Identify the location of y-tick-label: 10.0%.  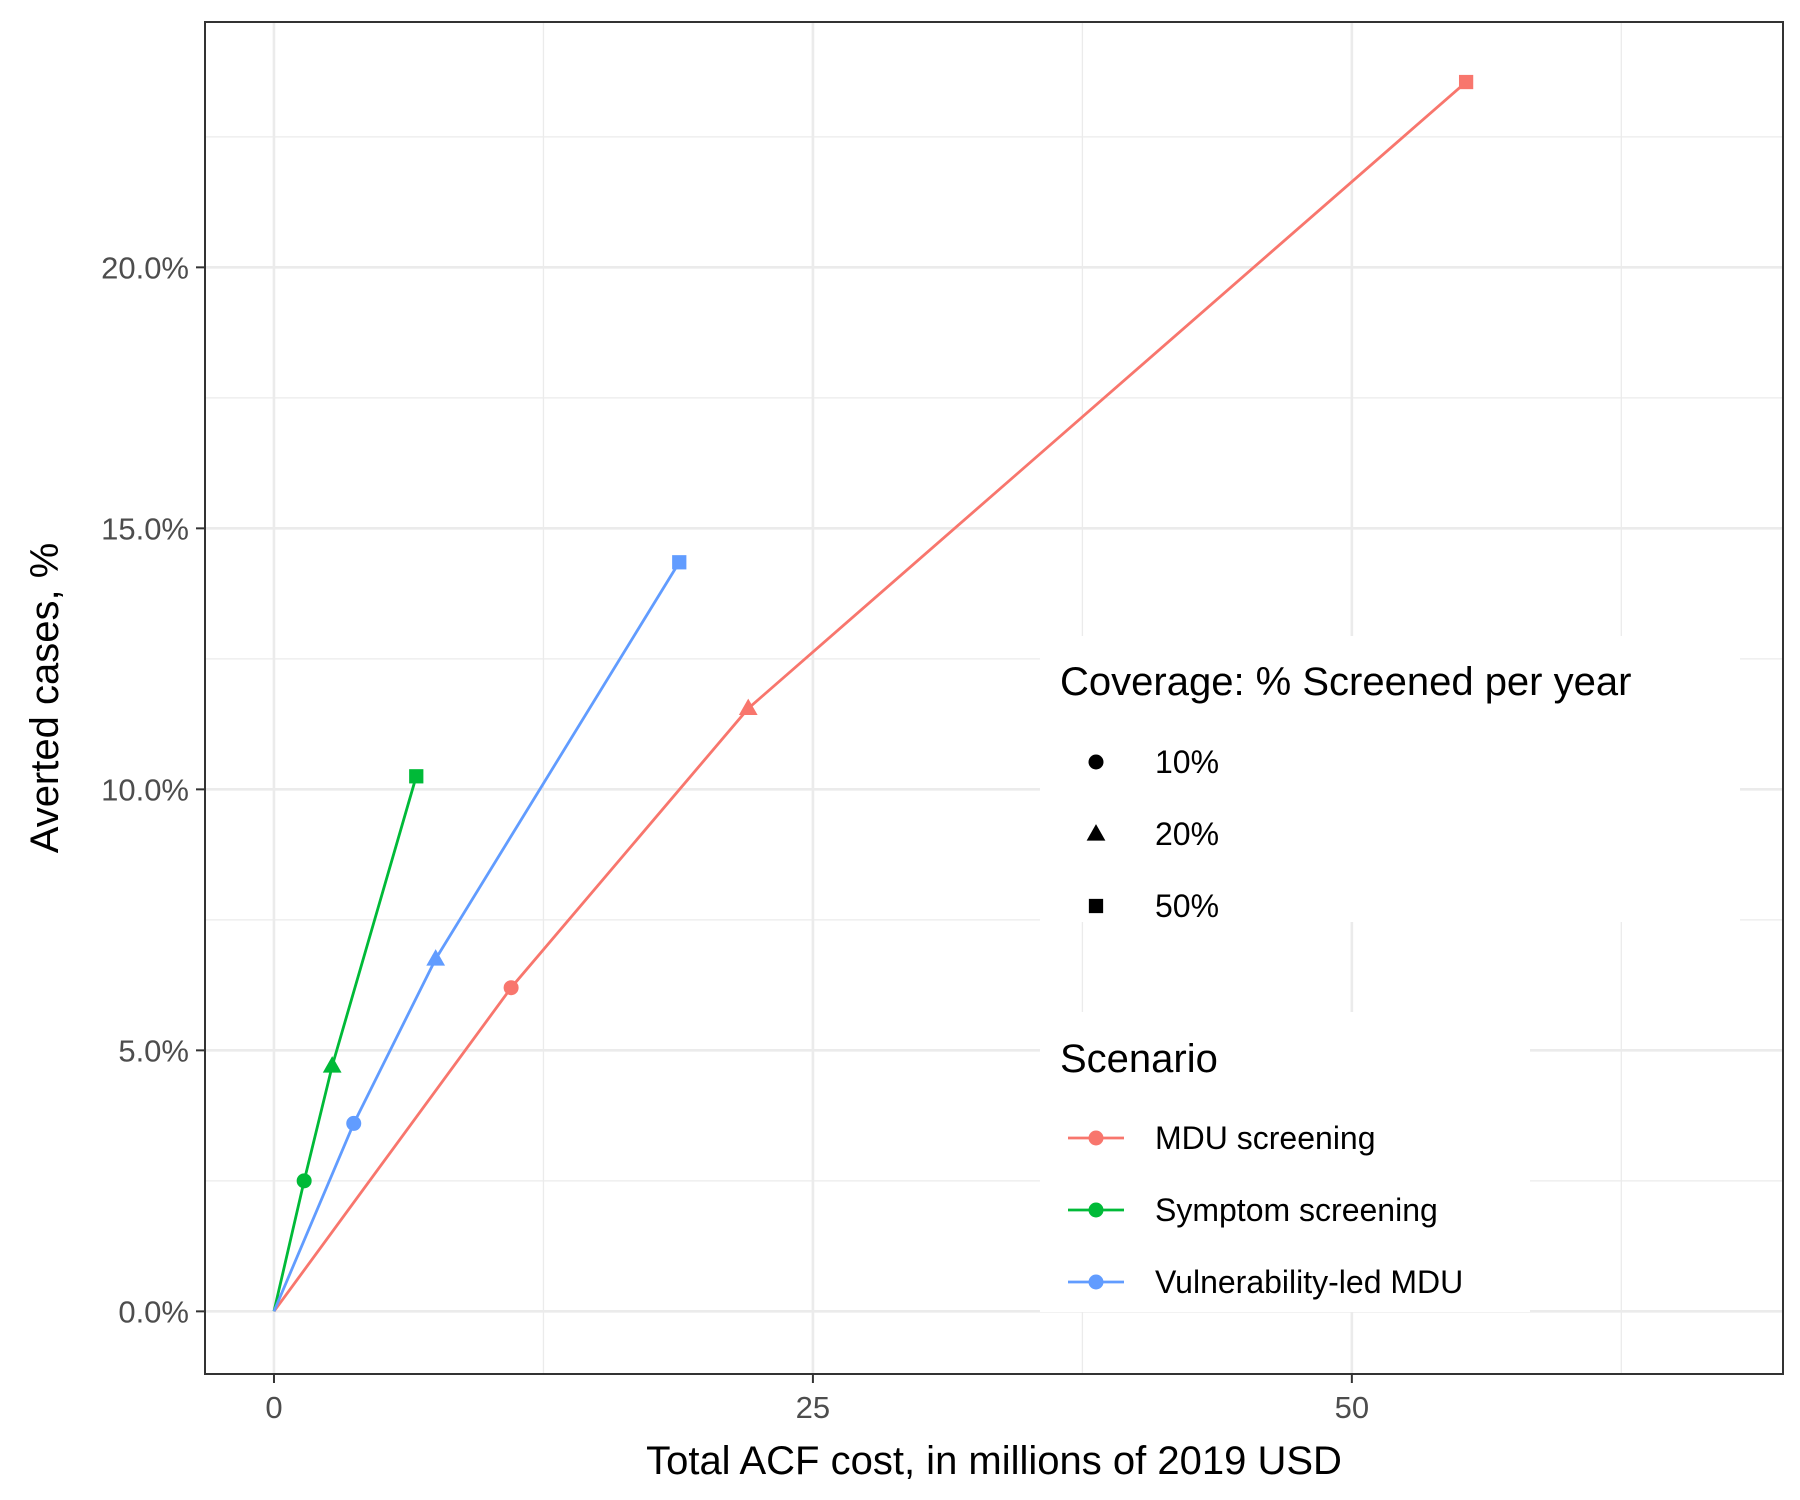
(145, 789).